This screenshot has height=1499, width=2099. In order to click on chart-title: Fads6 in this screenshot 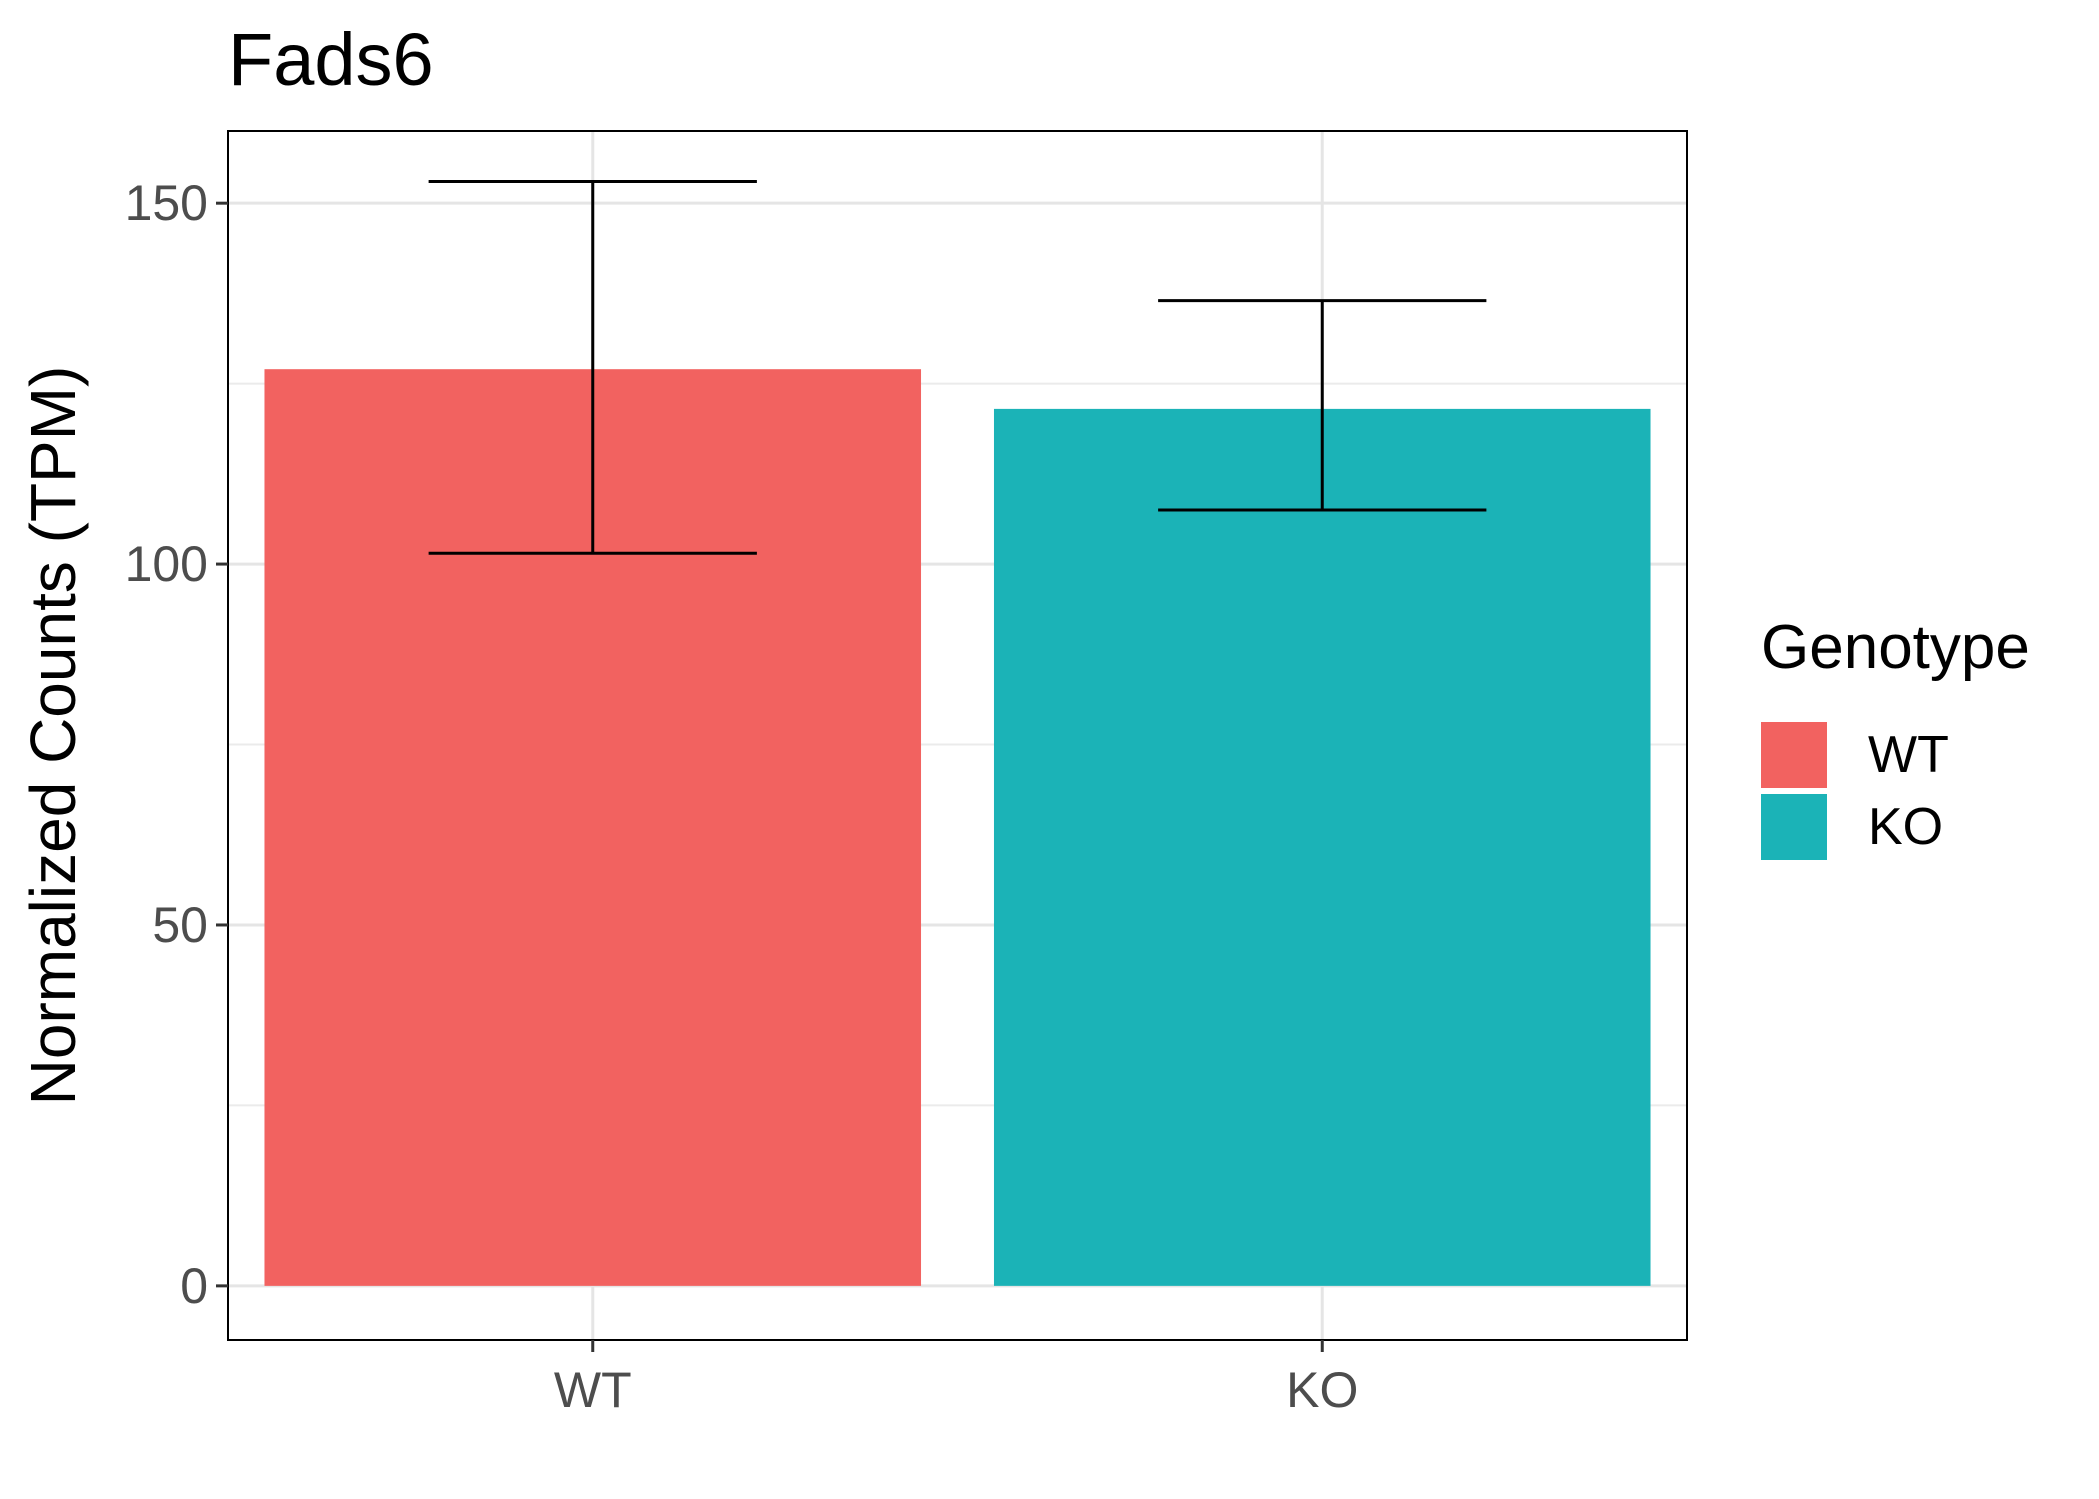, I will do `click(331, 59)`.